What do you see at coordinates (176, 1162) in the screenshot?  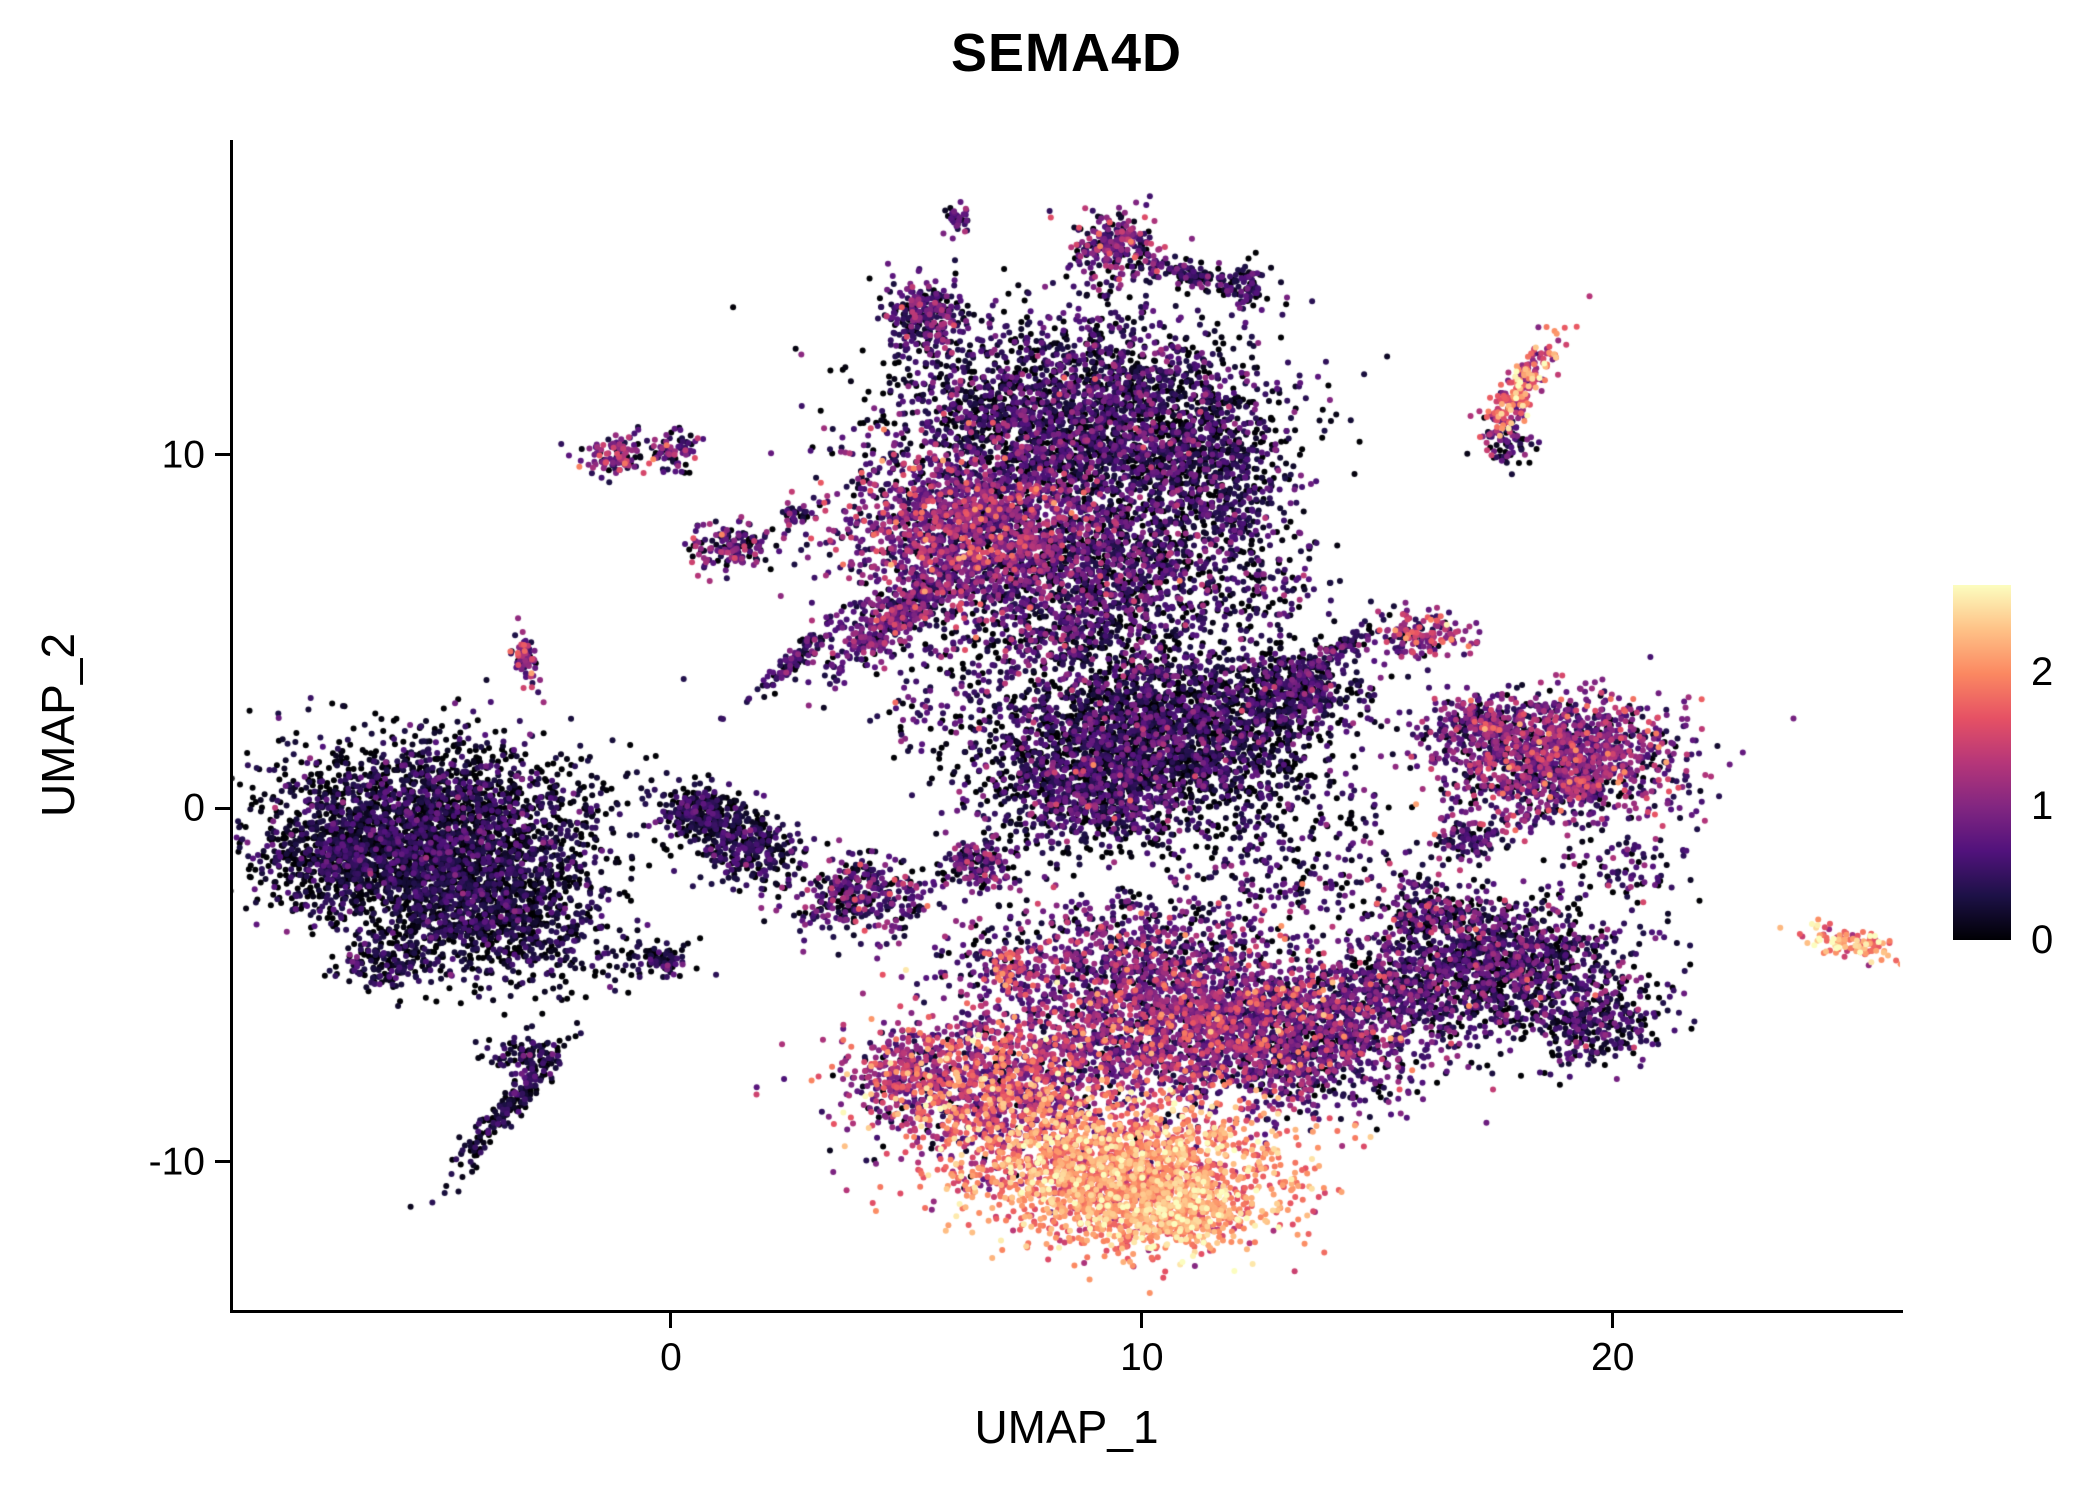 I see `y-tick-label-0: -10` at bounding box center [176, 1162].